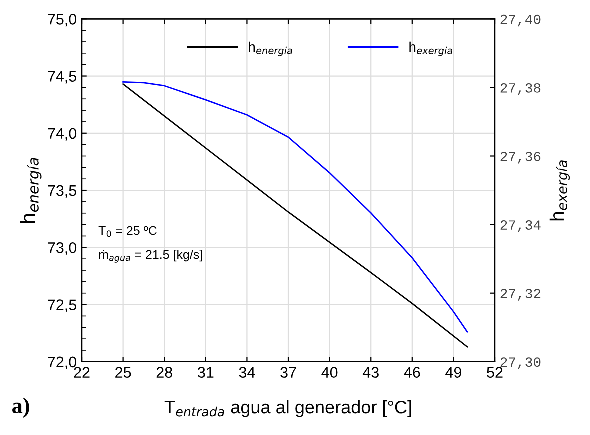 This screenshot has height=435, width=590. What do you see at coordinates (520, 364) in the screenshot?
I see `y2-tick-label: 27,30` at bounding box center [520, 364].